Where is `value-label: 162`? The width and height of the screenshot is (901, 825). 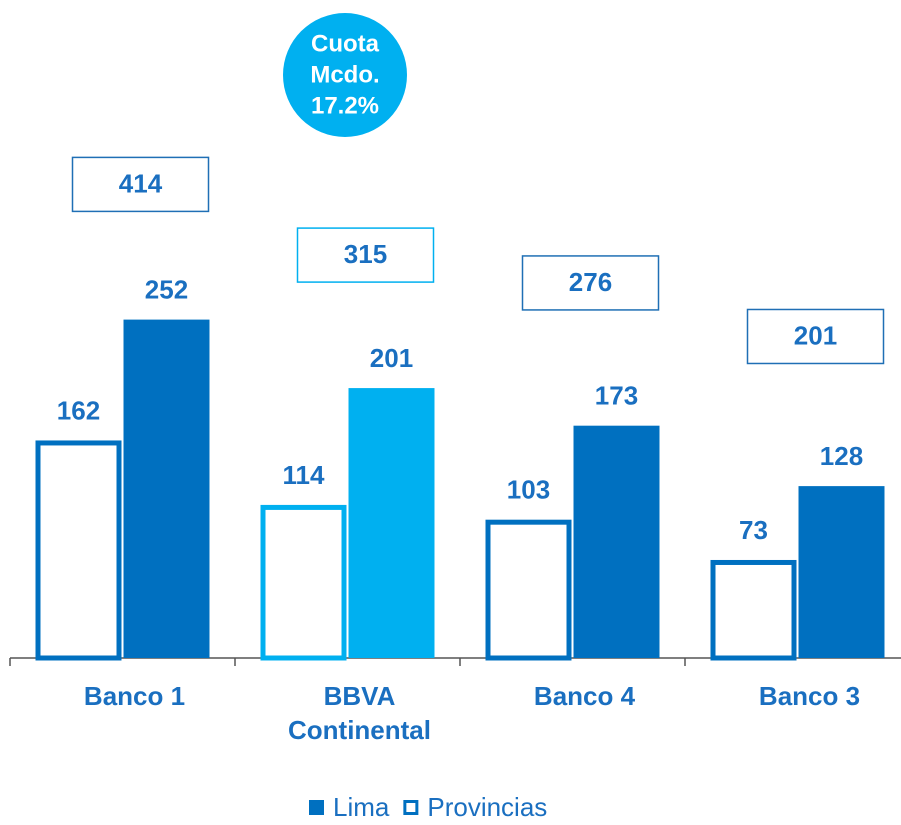 value-label: 162 is located at coordinates (78, 410).